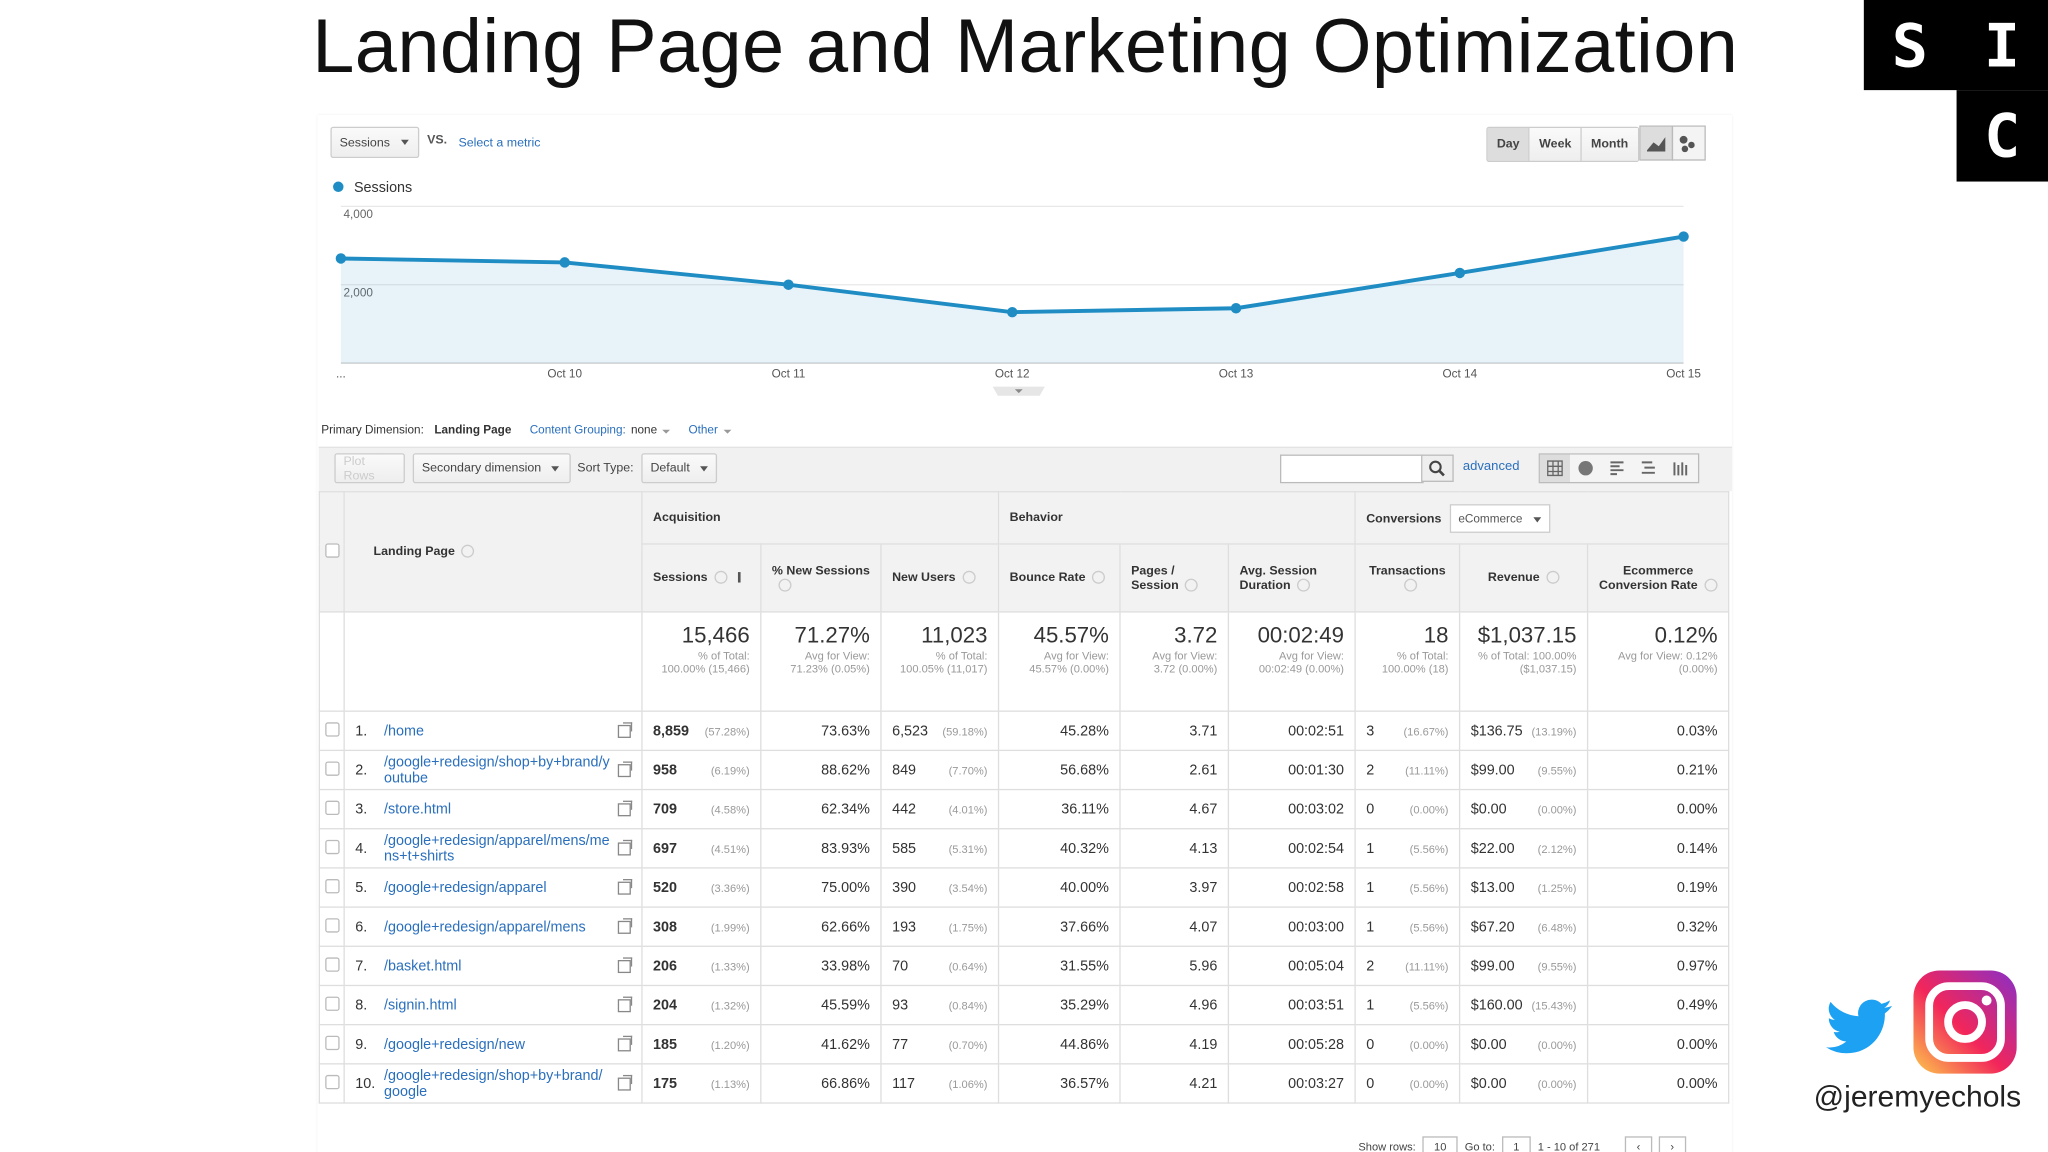 The height and width of the screenshot is (1152, 2048). Describe the element at coordinates (420, 1005) in the screenshot. I see `page-link: /signin.html` at that location.